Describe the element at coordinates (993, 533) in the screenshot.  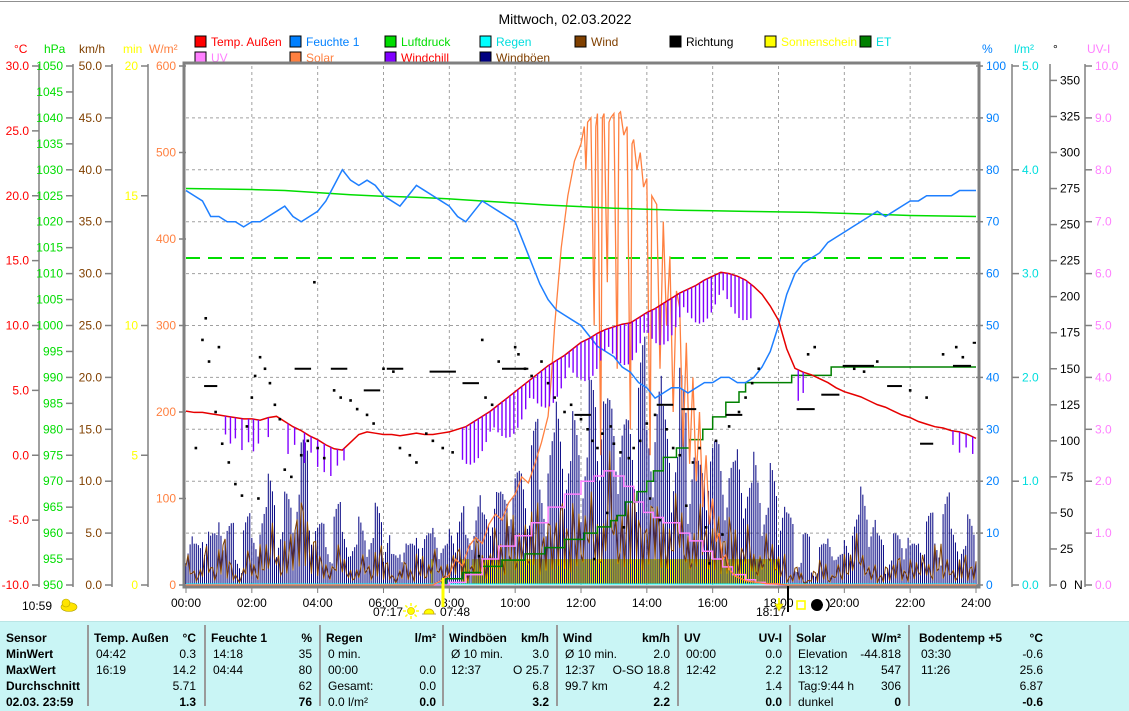
I see `axis-tick-label: 10` at that location.